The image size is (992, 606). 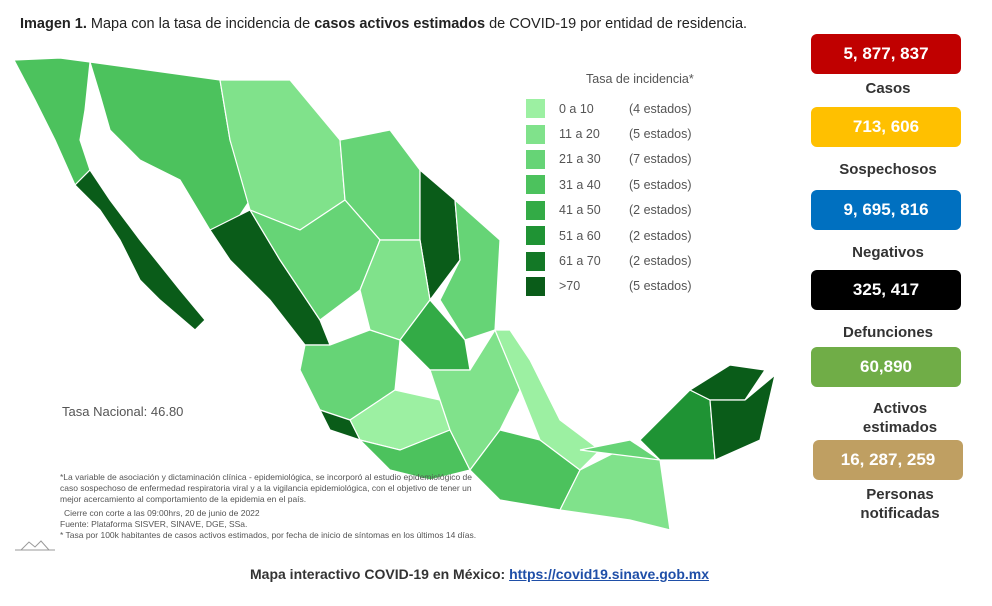 I want to click on stat-value-box: 325, 417, so click(x=886, y=290).